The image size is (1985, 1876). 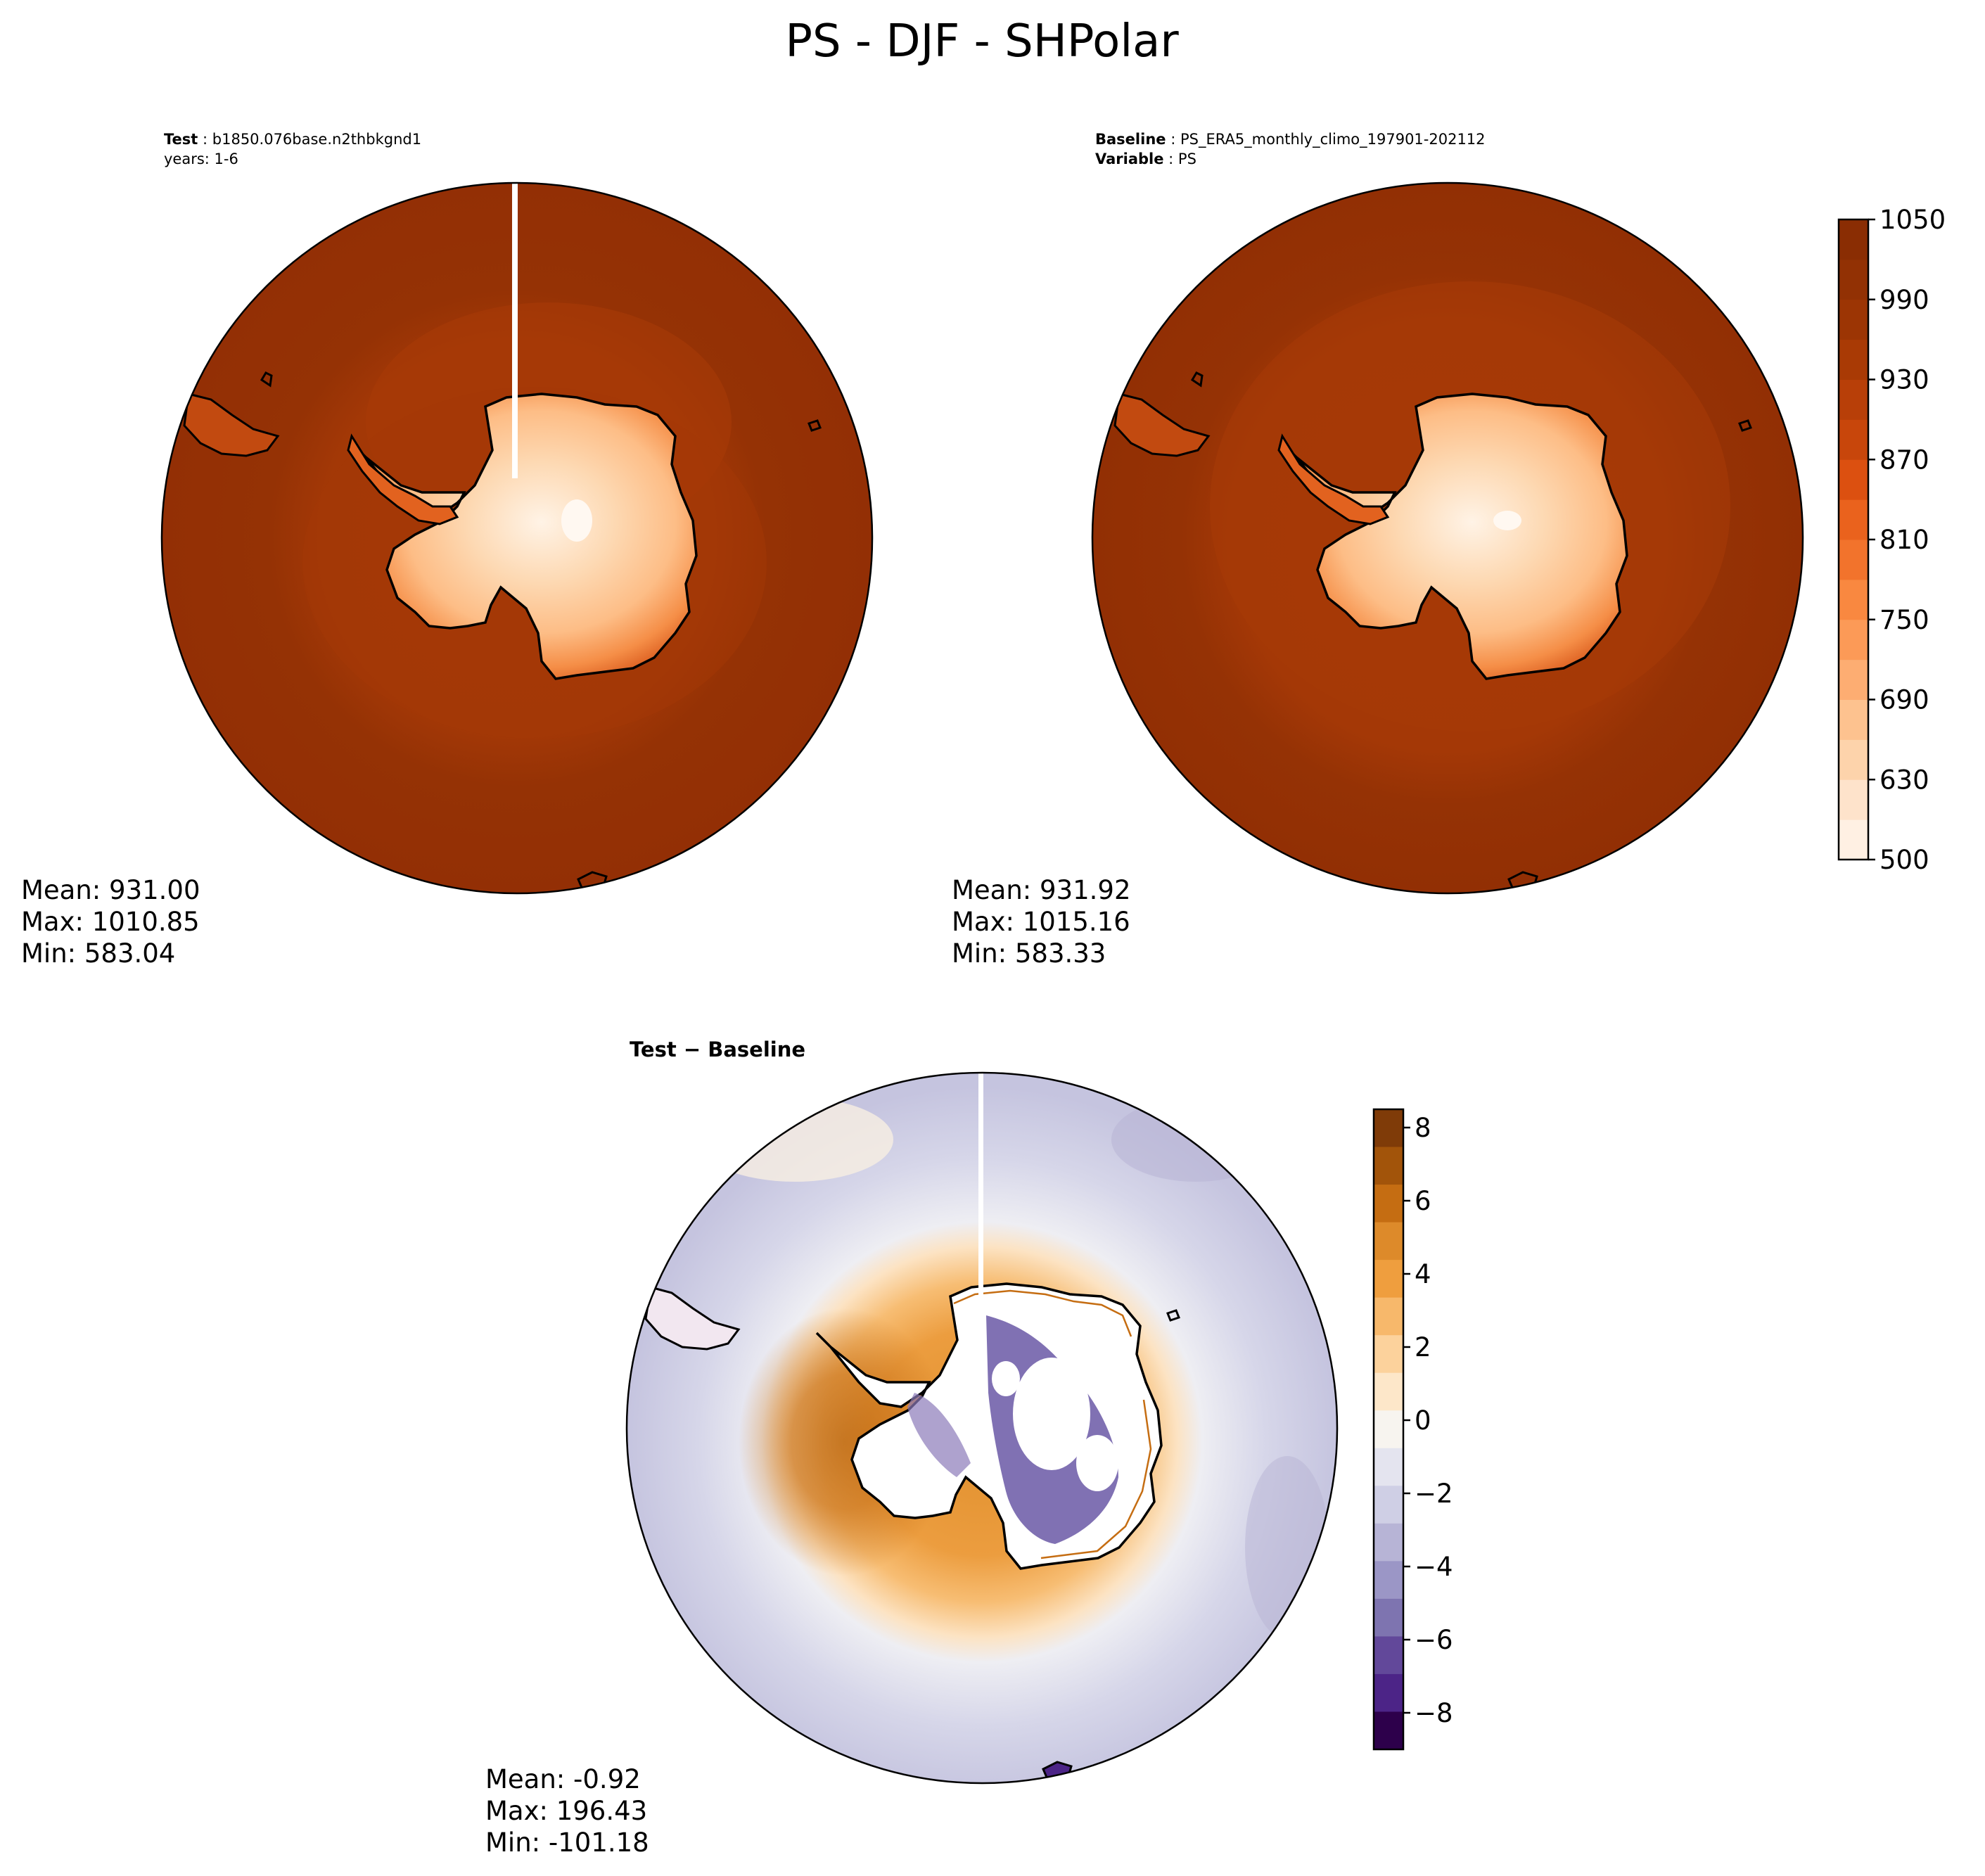 I want to click on colorbar-ps-tick-label: 630, so click(x=1904, y=780).